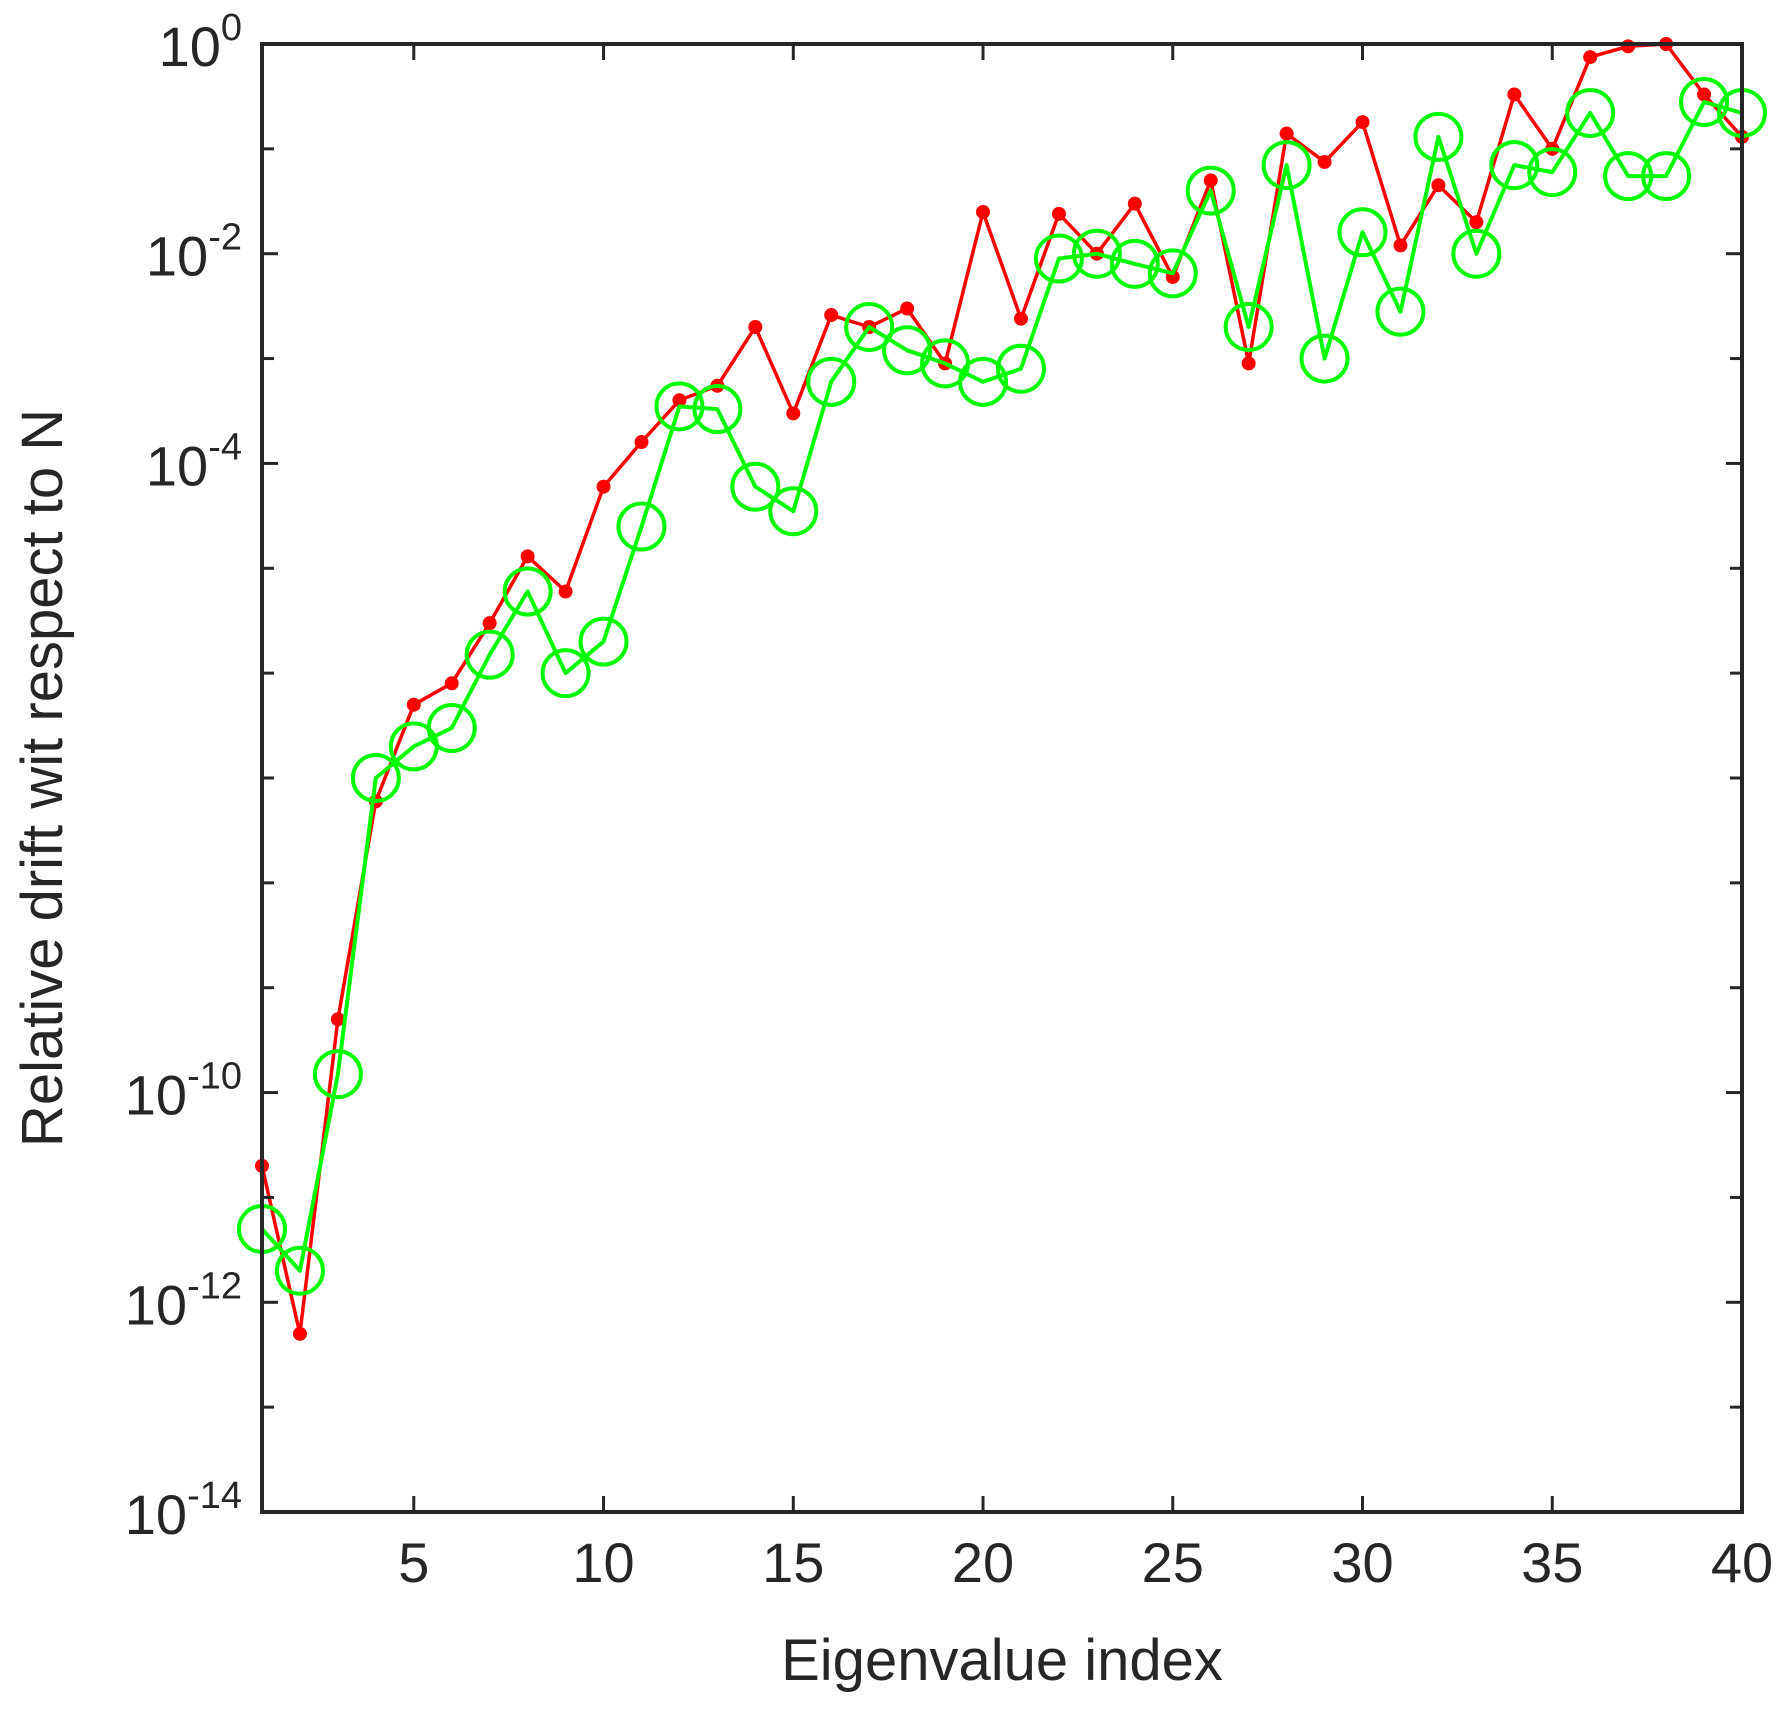 The image size is (1787, 1711). I want to click on y-tick-label: 10⁻⁴, so click(194, 461).